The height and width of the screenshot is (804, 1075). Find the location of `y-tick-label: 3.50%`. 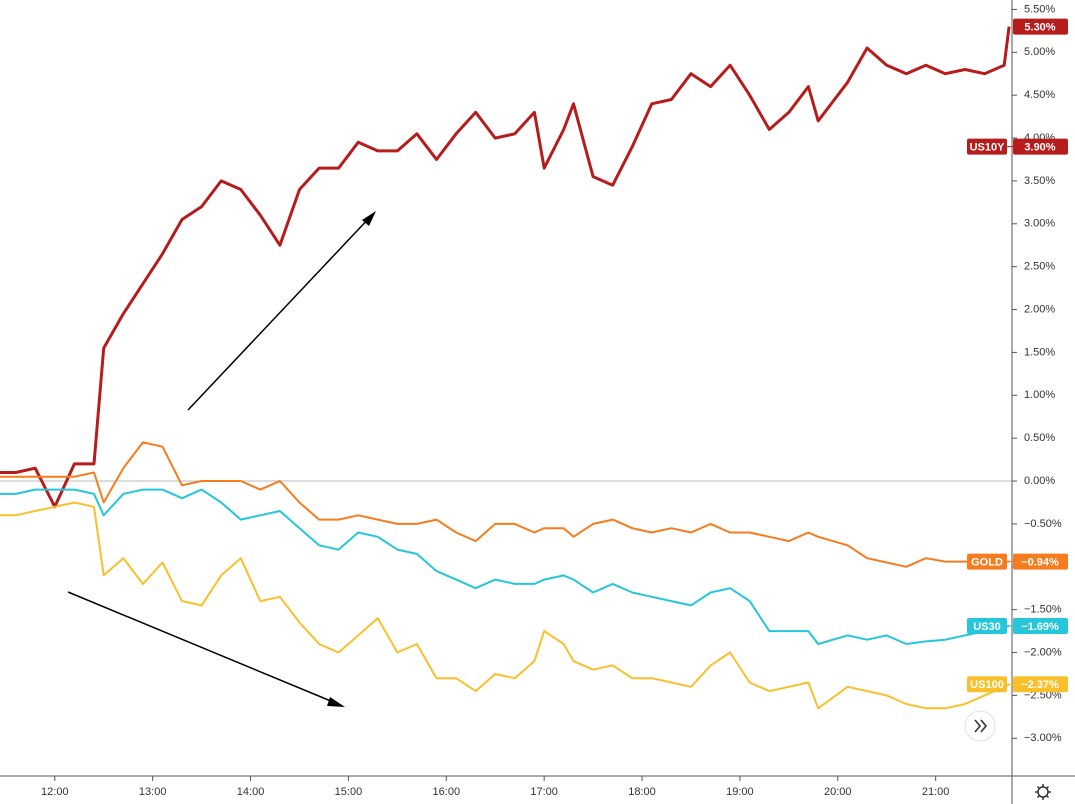

y-tick-label: 3.50% is located at coordinates (1039, 181).